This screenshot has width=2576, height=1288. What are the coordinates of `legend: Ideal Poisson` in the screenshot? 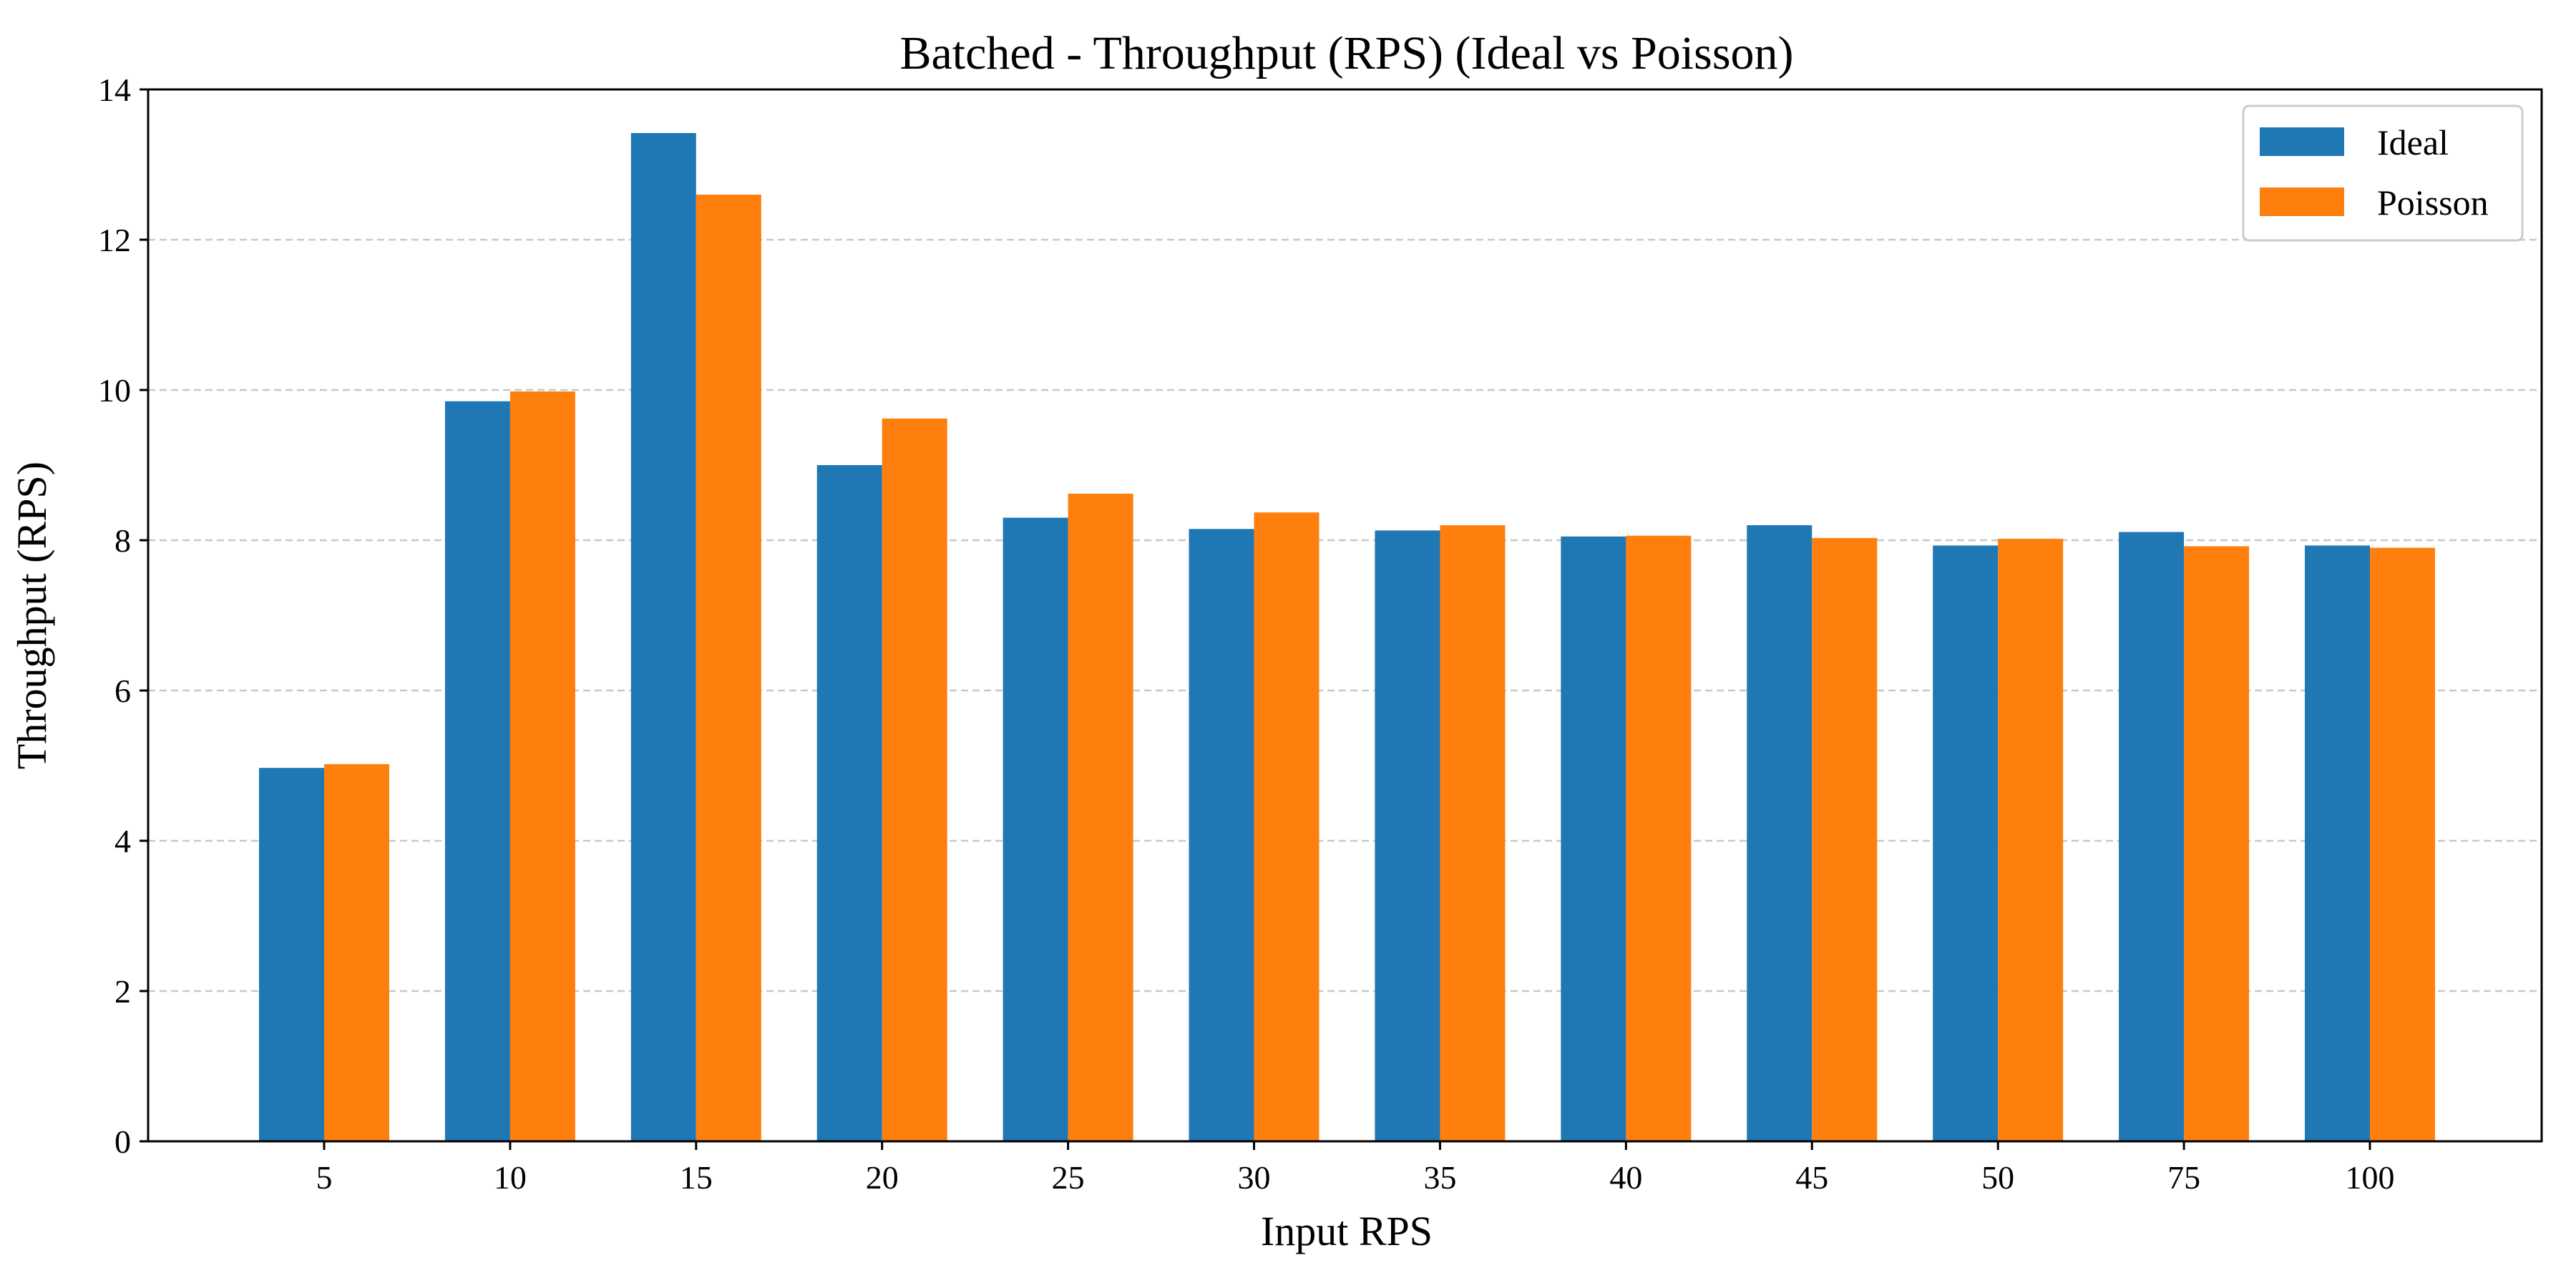 It's located at (2383, 173).